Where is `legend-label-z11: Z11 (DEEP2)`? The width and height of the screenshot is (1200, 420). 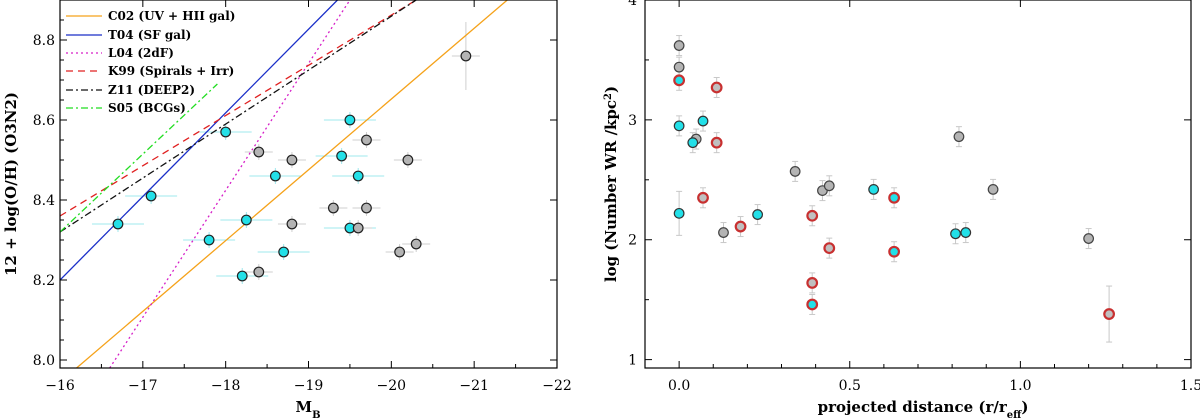 legend-label-z11: Z11 (DEEP2) is located at coordinates (151, 90).